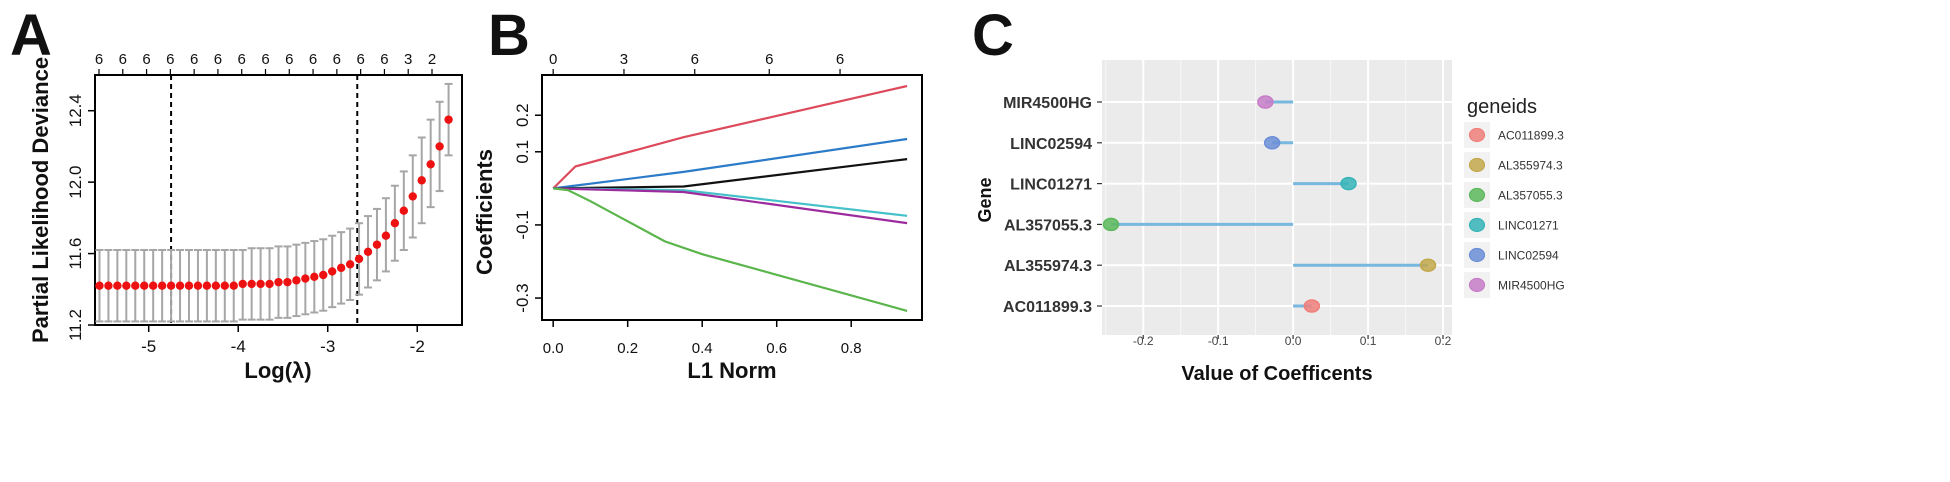 The width and height of the screenshot is (1950, 482). What do you see at coordinates (1047, 103) in the screenshot?
I see `gene-label: MIR4500HG` at bounding box center [1047, 103].